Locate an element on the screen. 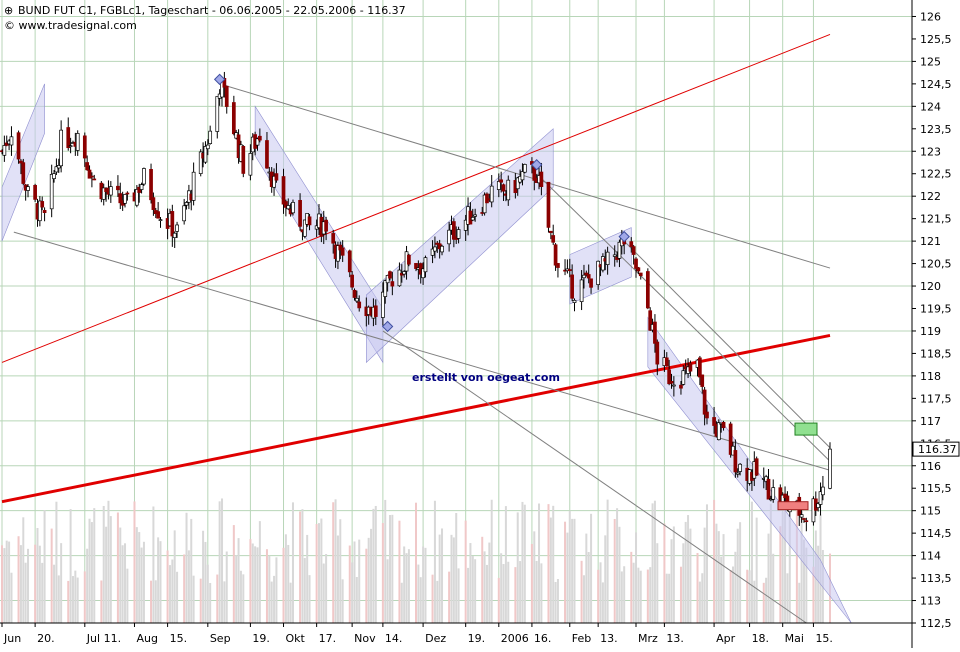 The image size is (960, 652). x-tick-label: Jul 11. is located at coordinates (103, 638).